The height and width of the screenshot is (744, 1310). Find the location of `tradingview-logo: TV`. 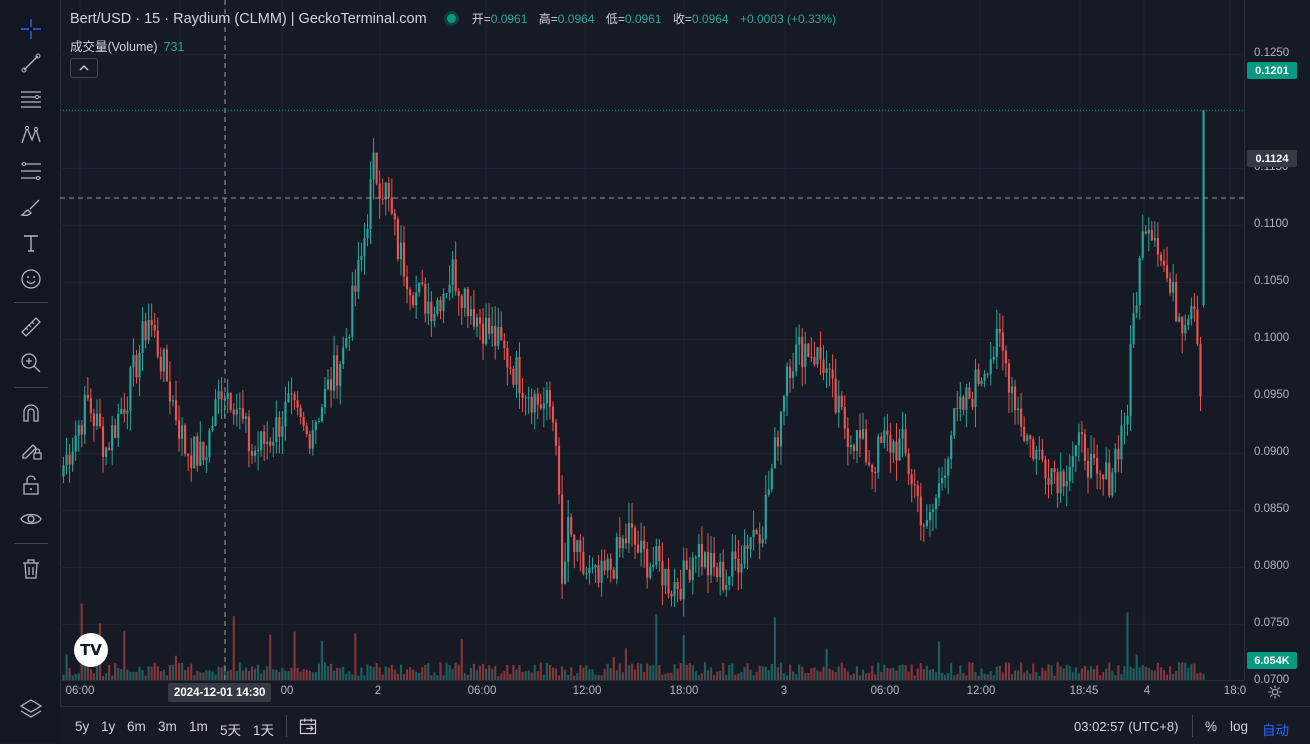

tradingview-logo: TV is located at coordinates (91, 650).